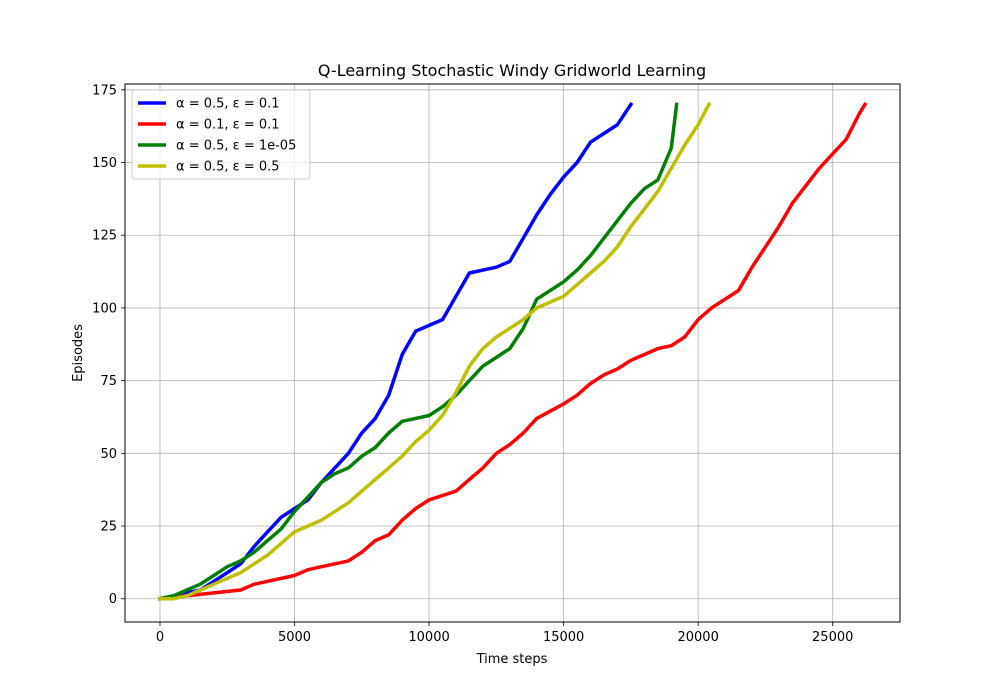  Describe the element at coordinates (294, 637) in the screenshot. I see `x-tick-label: 5000` at that location.